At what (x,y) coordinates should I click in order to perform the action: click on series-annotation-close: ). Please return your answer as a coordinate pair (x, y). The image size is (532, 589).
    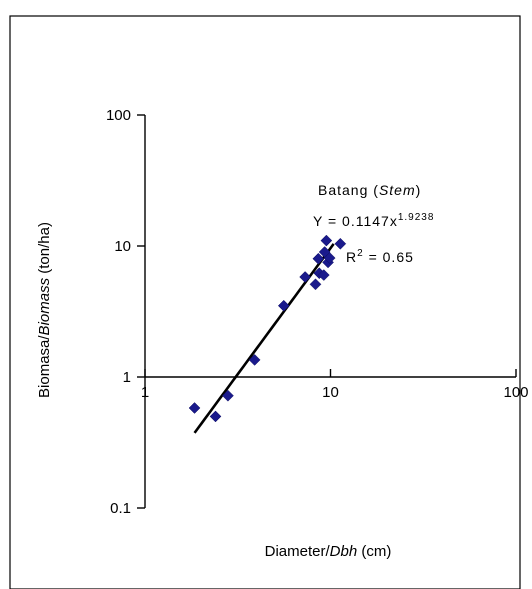
    Looking at the image, I should click on (419, 190).